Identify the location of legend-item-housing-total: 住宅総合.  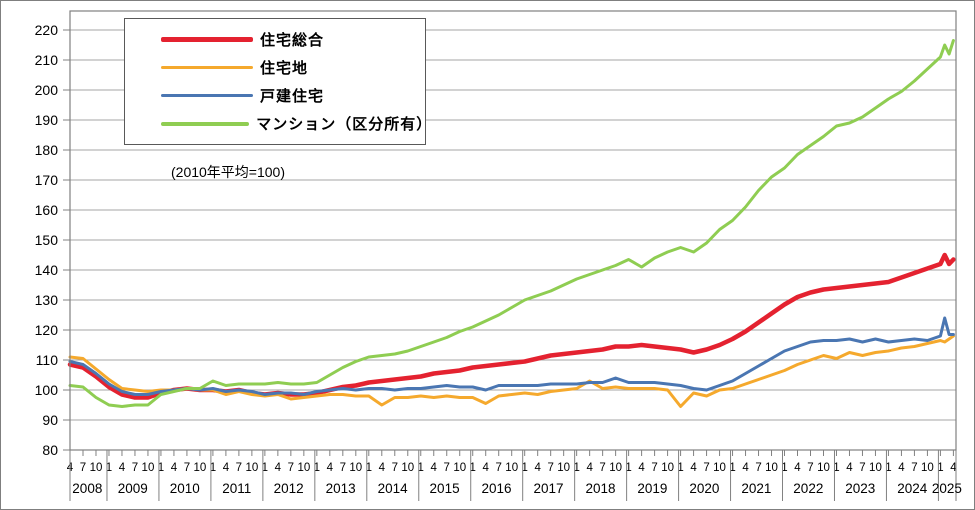
(293, 39).